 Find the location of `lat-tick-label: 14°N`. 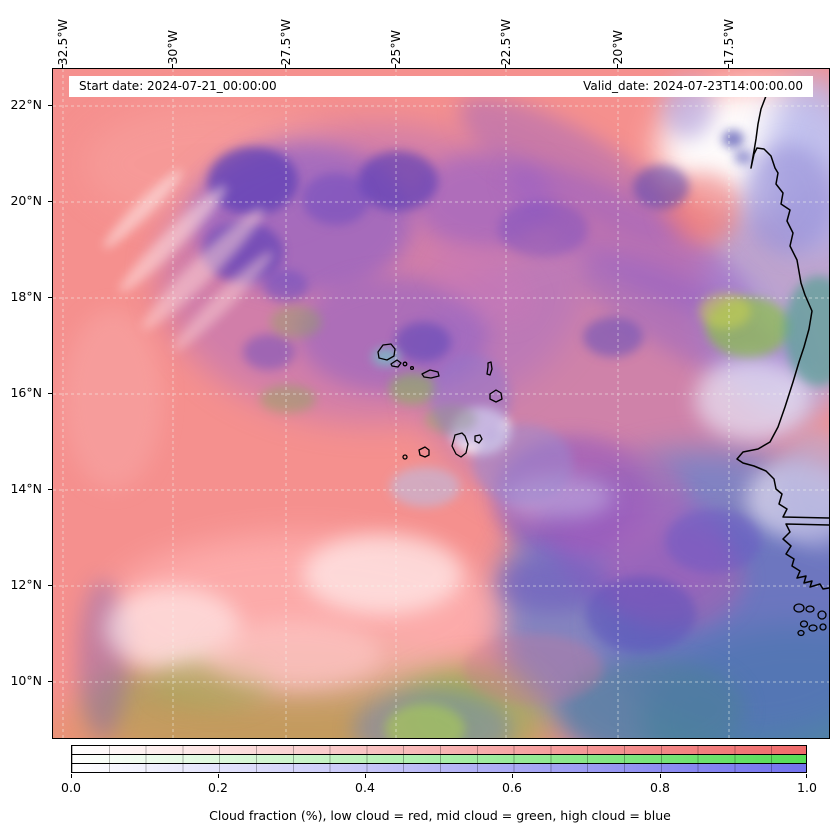

lat-tick-label: 14°N is located at coordinates (26, 488).